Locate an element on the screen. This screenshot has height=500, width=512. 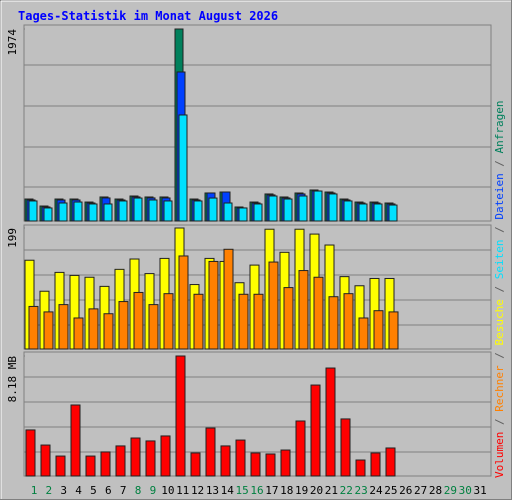
legend-entry: Rechner is located at coordinates (499, 388).